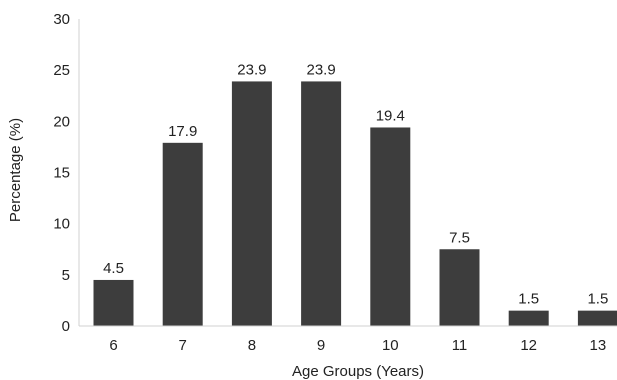 The height and width of the screenshot is (380, 617). I want to click on data-label-7: 17.9, so click(182, 131).